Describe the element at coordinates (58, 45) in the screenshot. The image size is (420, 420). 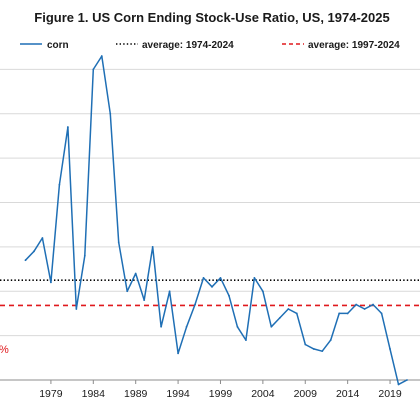
I see `legend-label-corn: corn` at that location.